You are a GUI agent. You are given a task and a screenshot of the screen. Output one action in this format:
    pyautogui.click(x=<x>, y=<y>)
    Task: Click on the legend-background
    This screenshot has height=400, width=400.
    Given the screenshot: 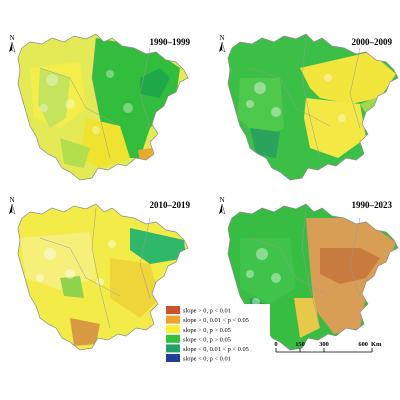 What is the action you would take?
    pyautogui.click(x=217, y=334)
    